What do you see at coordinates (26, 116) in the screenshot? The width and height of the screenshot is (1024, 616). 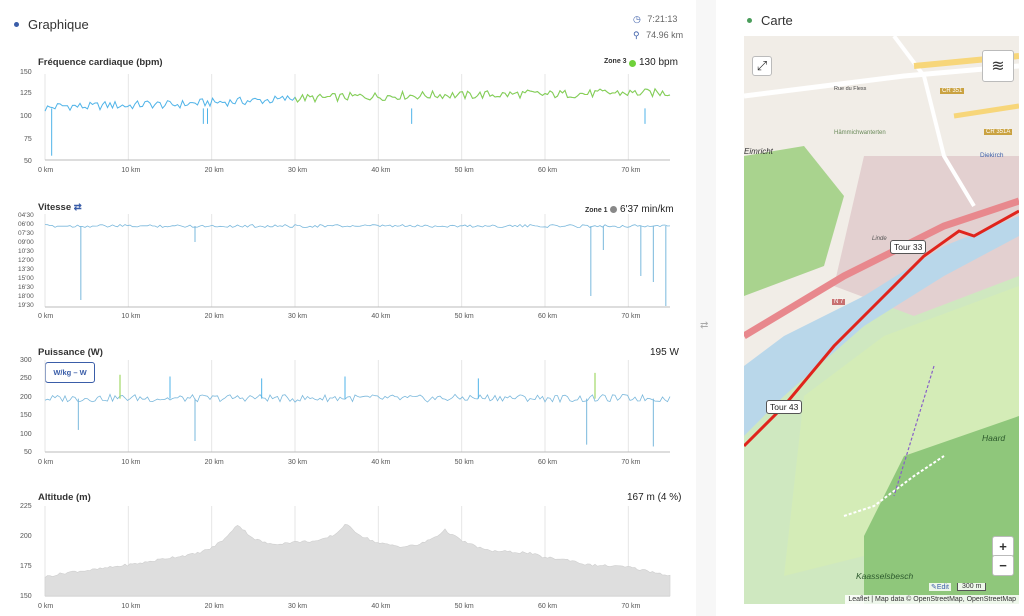 I see `hr-ytick: 100` at bounding box center [26, 116].